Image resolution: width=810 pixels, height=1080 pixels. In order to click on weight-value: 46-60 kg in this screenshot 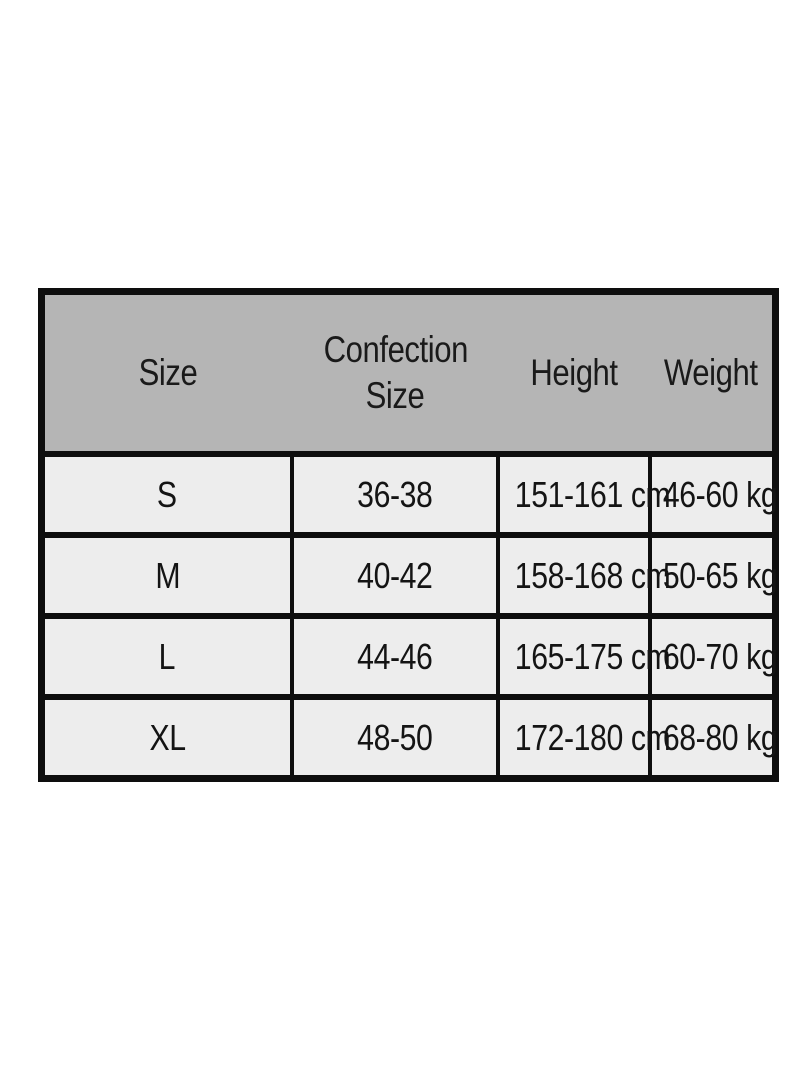, I will do `click(719, 494)`.